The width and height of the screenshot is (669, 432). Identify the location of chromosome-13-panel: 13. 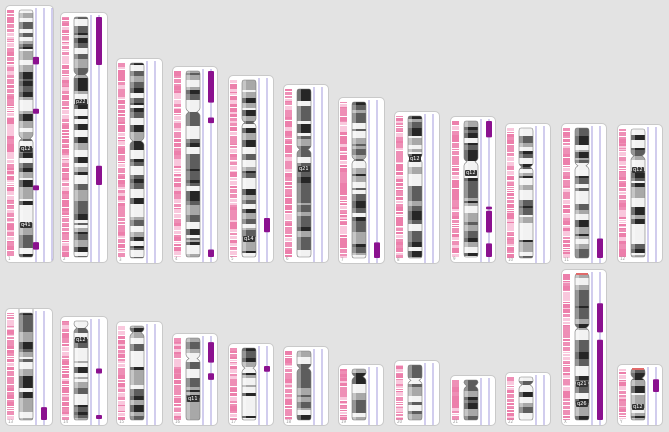
(29, 367).